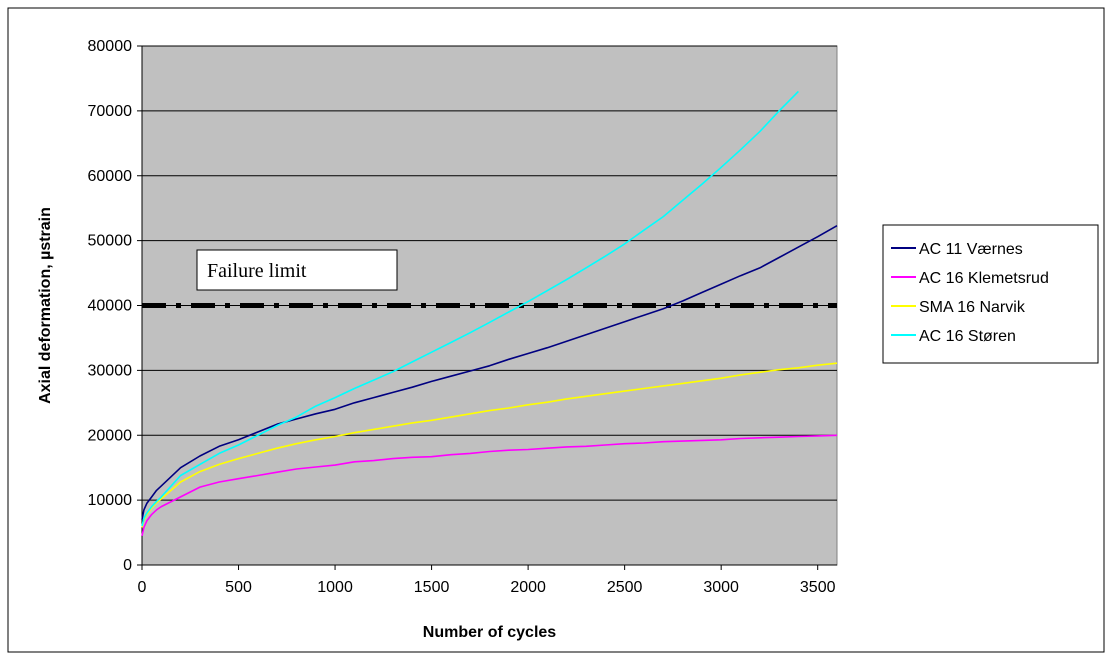  What do you see at coordinates (489, 632) in the screenshot?
I see `x-axis-title: Number of cycles` at bounding box center [489, 632].